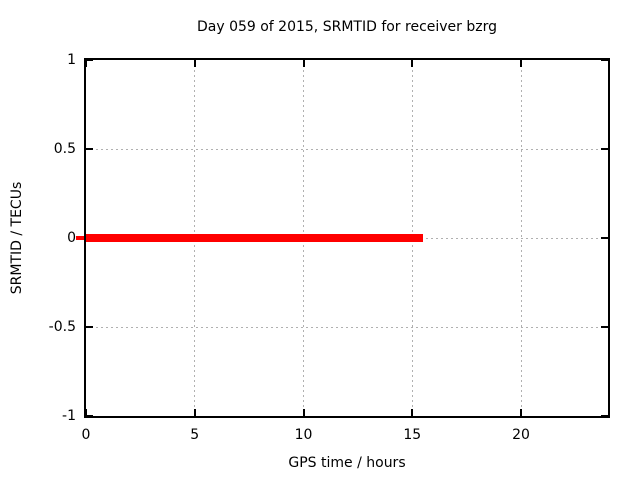 This screenshot has height=480, width=640. What do you see at coordinates (255, 238) in the screenshot?
I see `series-line-srmtid` at bounding box center [255, 238].